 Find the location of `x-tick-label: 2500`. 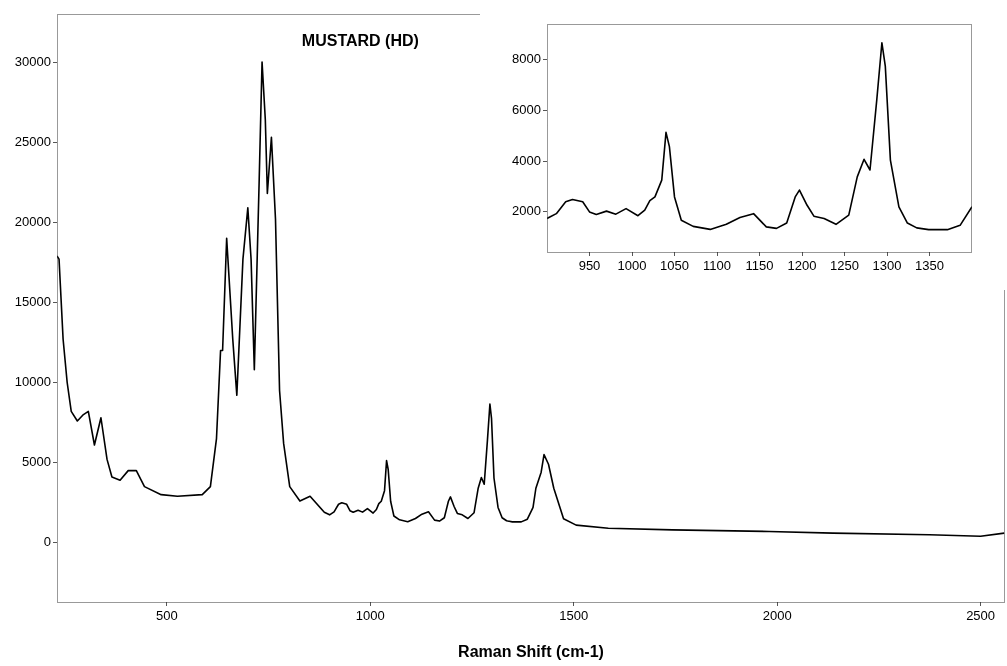

x-tick-label: 2500 is located at coordinates (981, 616).